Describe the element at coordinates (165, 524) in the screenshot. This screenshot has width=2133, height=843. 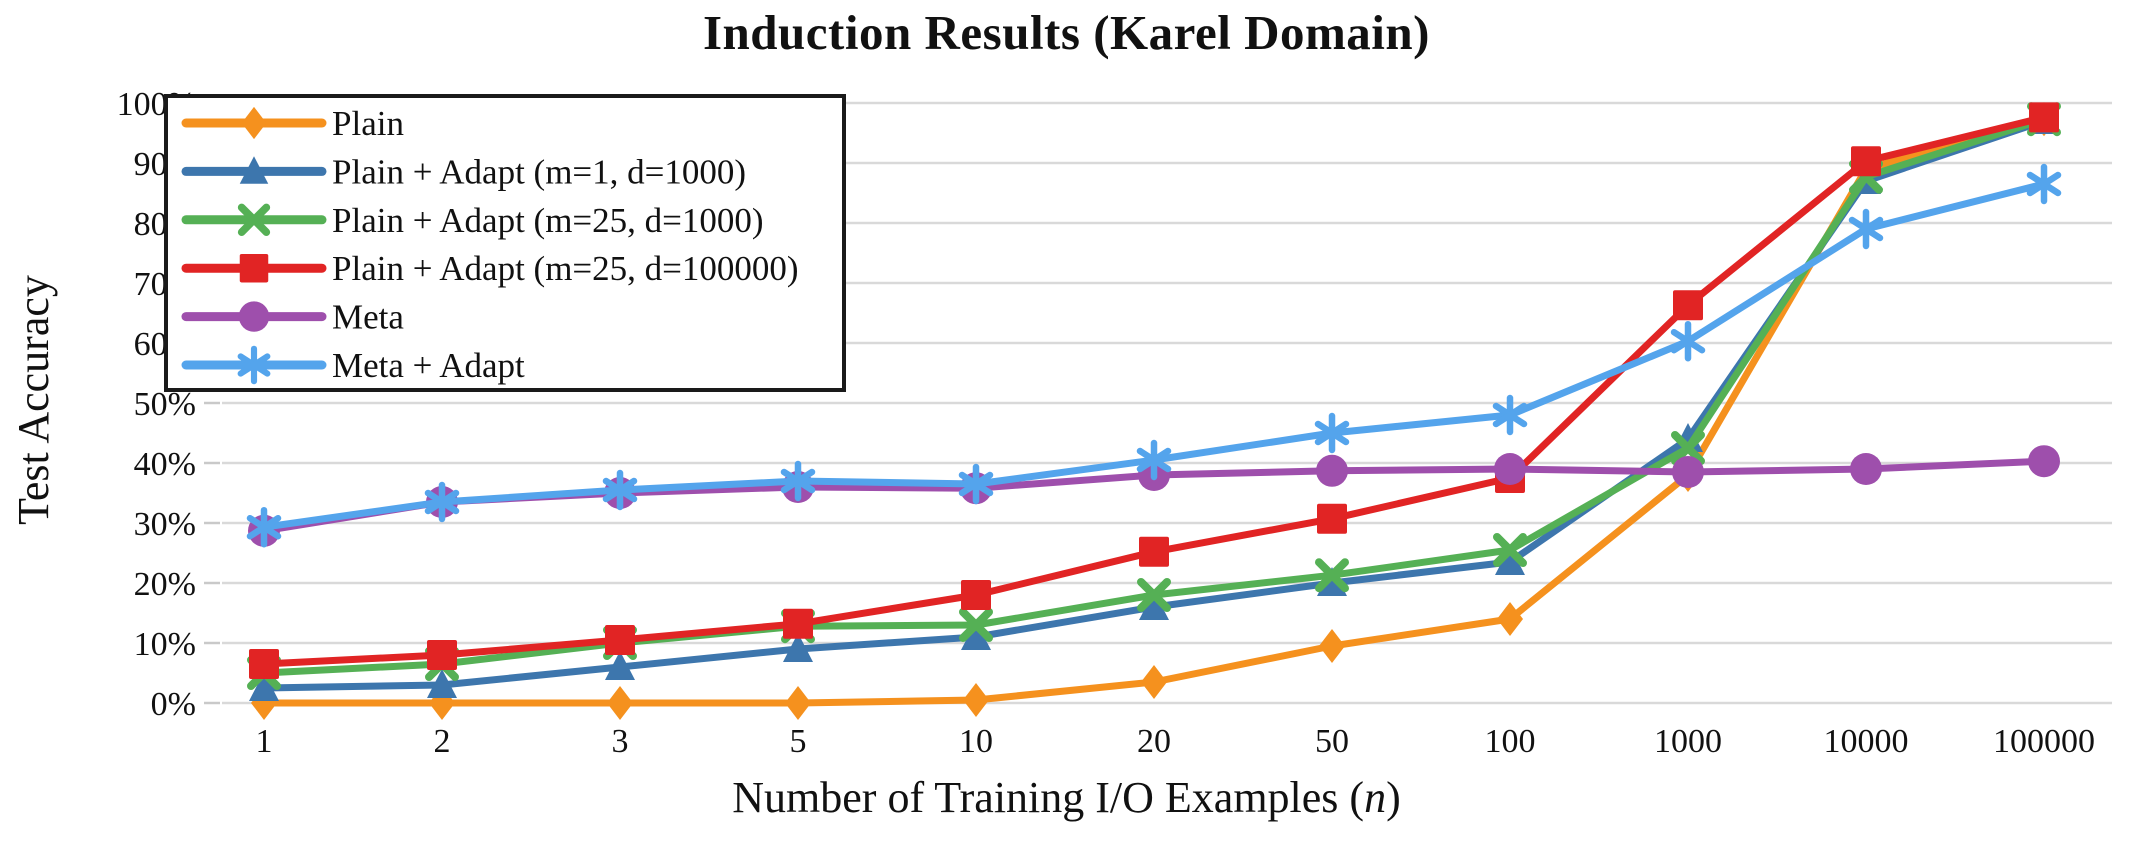
I see `y-tick-label: 30%` at that location.